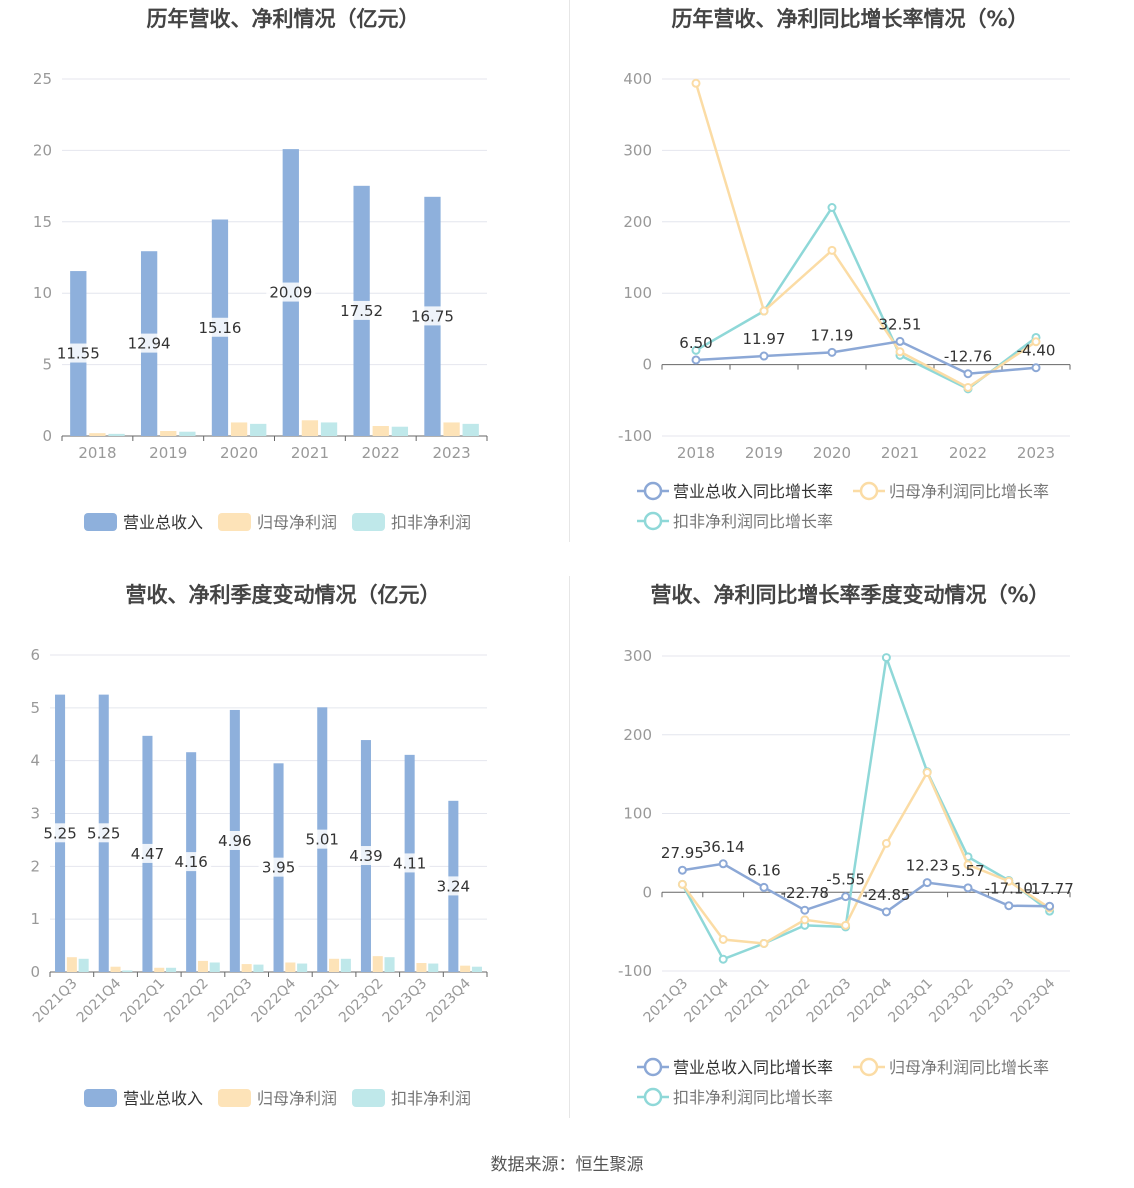  Describe the element at coordinates (992, 1001) in the screenshot. I see `x-tick-label: 2023Q3` at that location.